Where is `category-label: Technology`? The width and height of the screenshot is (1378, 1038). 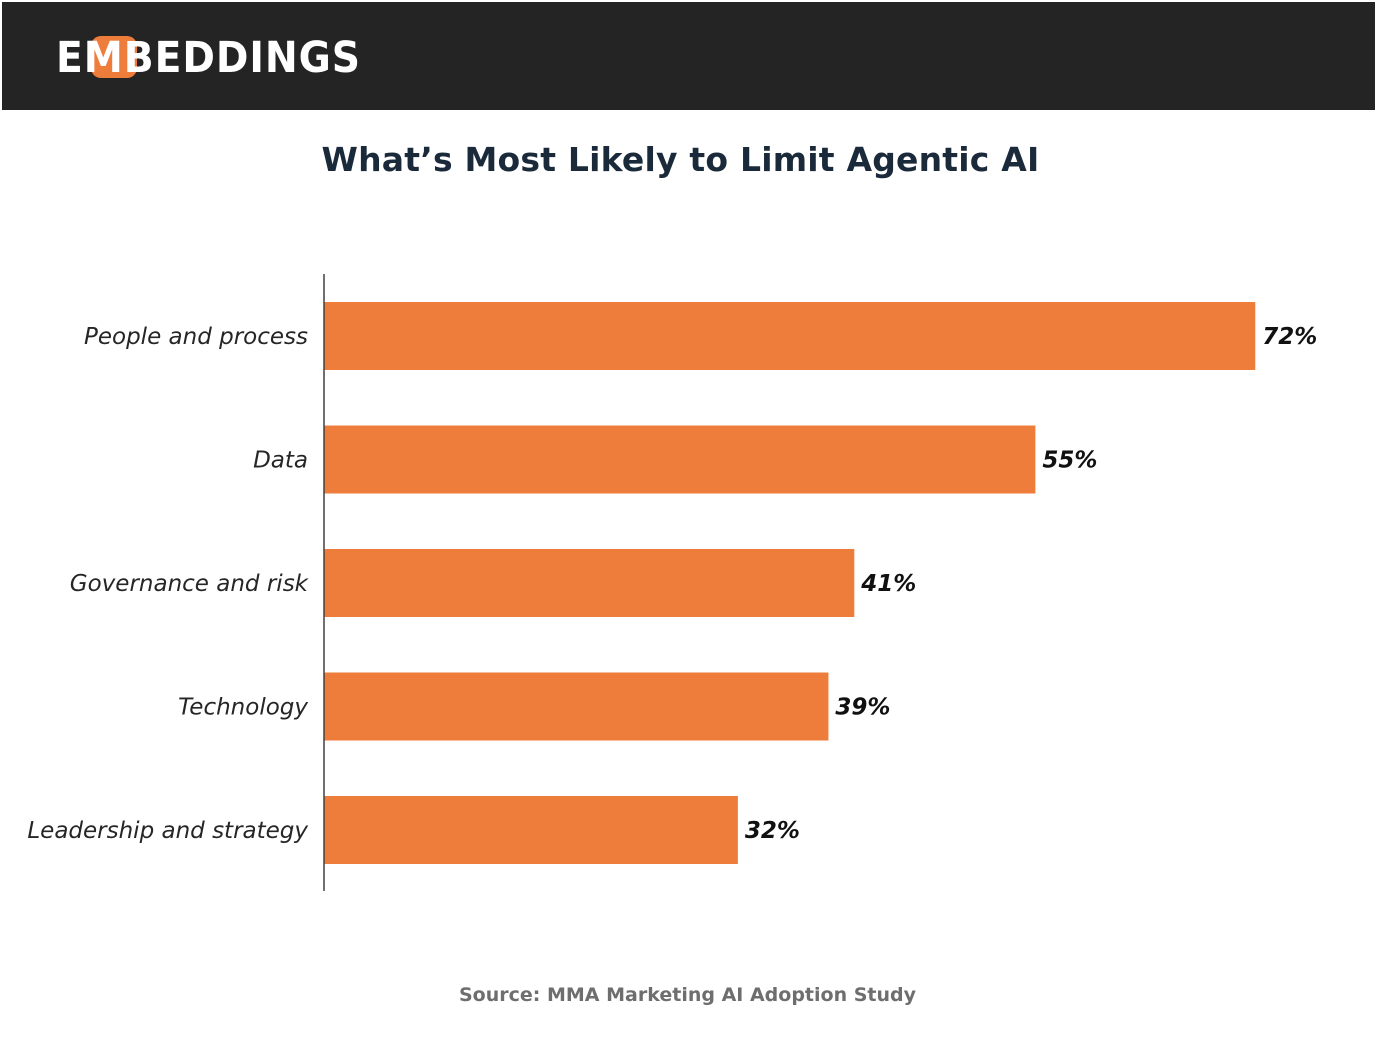 category-label: Technology is located at coordinates (243, 708).